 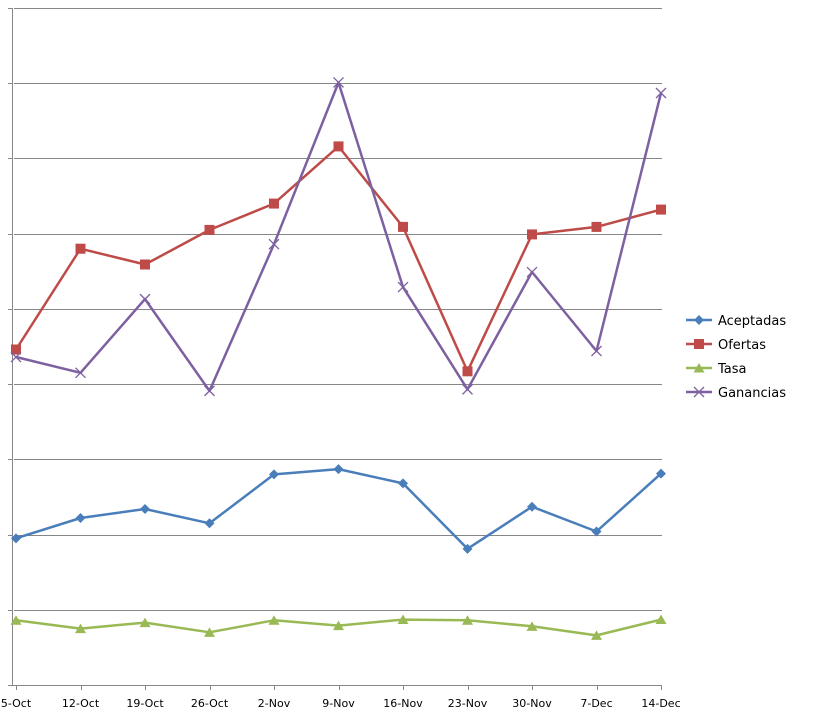 What do you see at coordinates (732, 369) in the screenshot?
I see `legend-label: Tasa` at bounding box center [732, 369].